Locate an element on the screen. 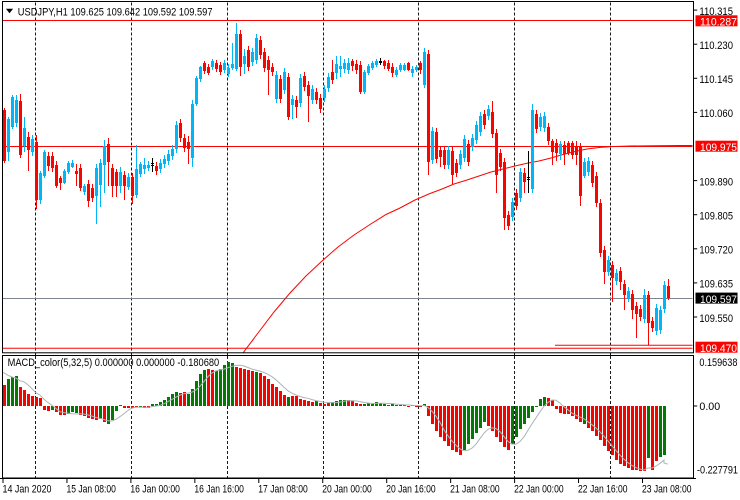  svg-text: 22 Jan 16:00 is located at coordinates (603, 490).